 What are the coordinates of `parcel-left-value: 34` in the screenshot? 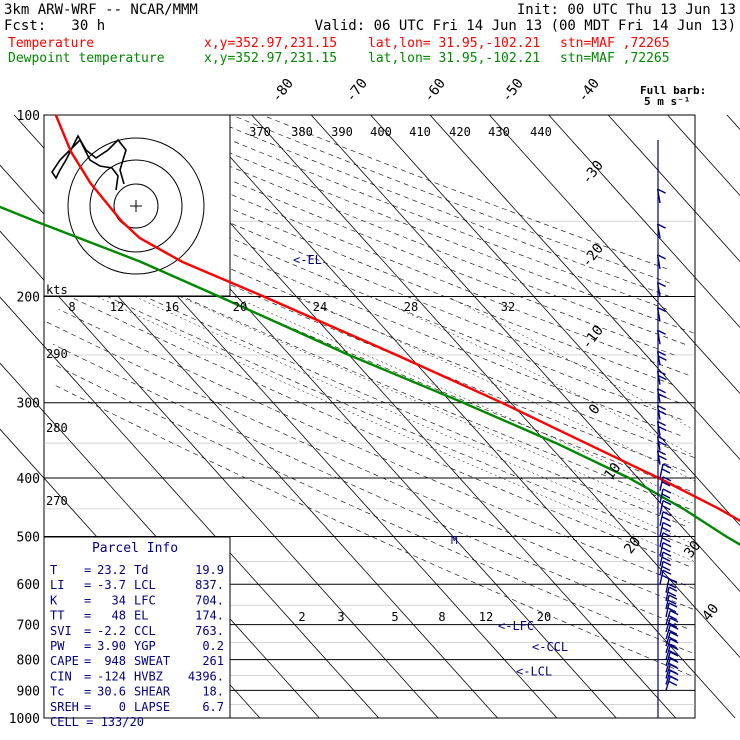 It's located at (119, 600).